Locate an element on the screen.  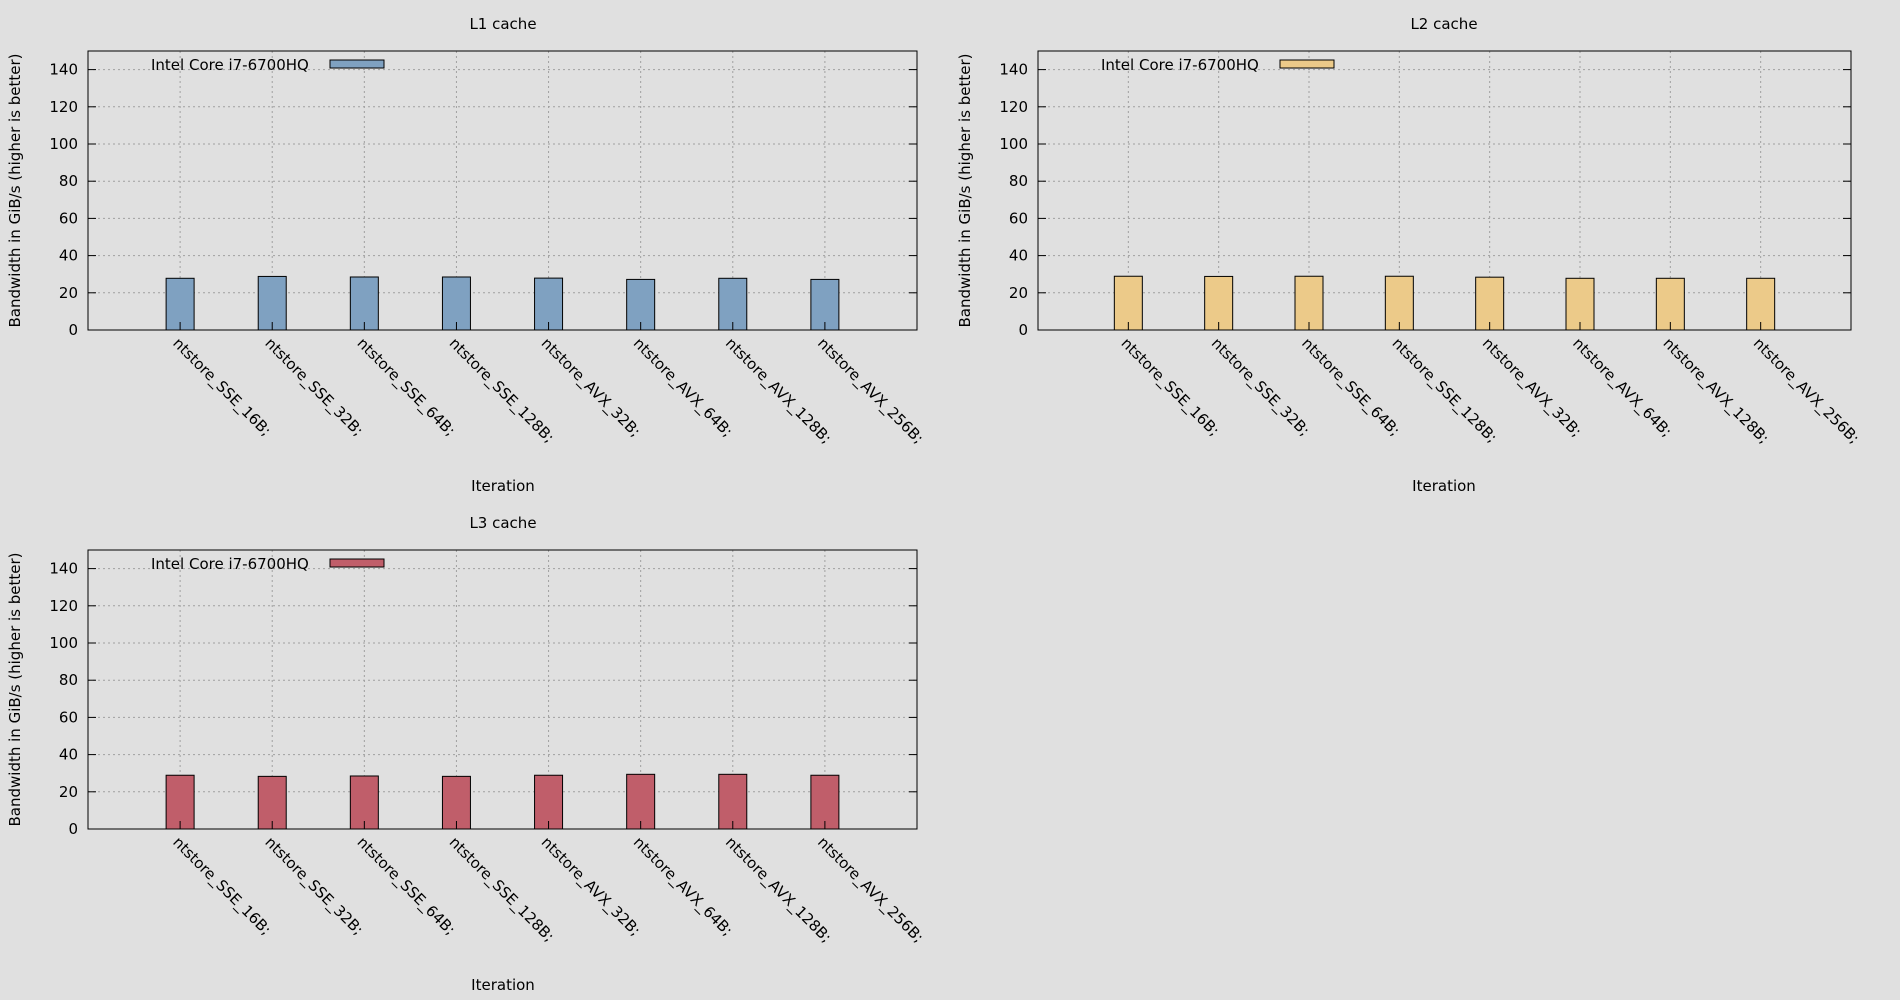
chart-title: L3 cache is located at coordinates (502, 523).